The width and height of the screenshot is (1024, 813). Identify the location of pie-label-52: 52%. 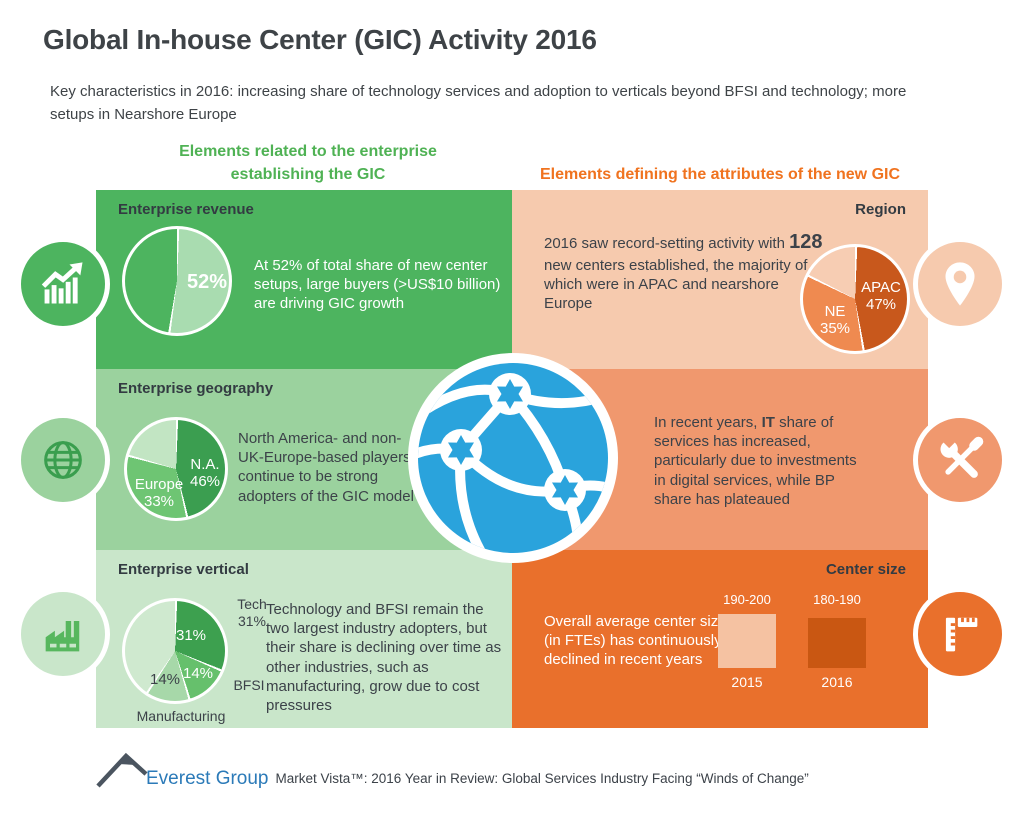
(207, 282).